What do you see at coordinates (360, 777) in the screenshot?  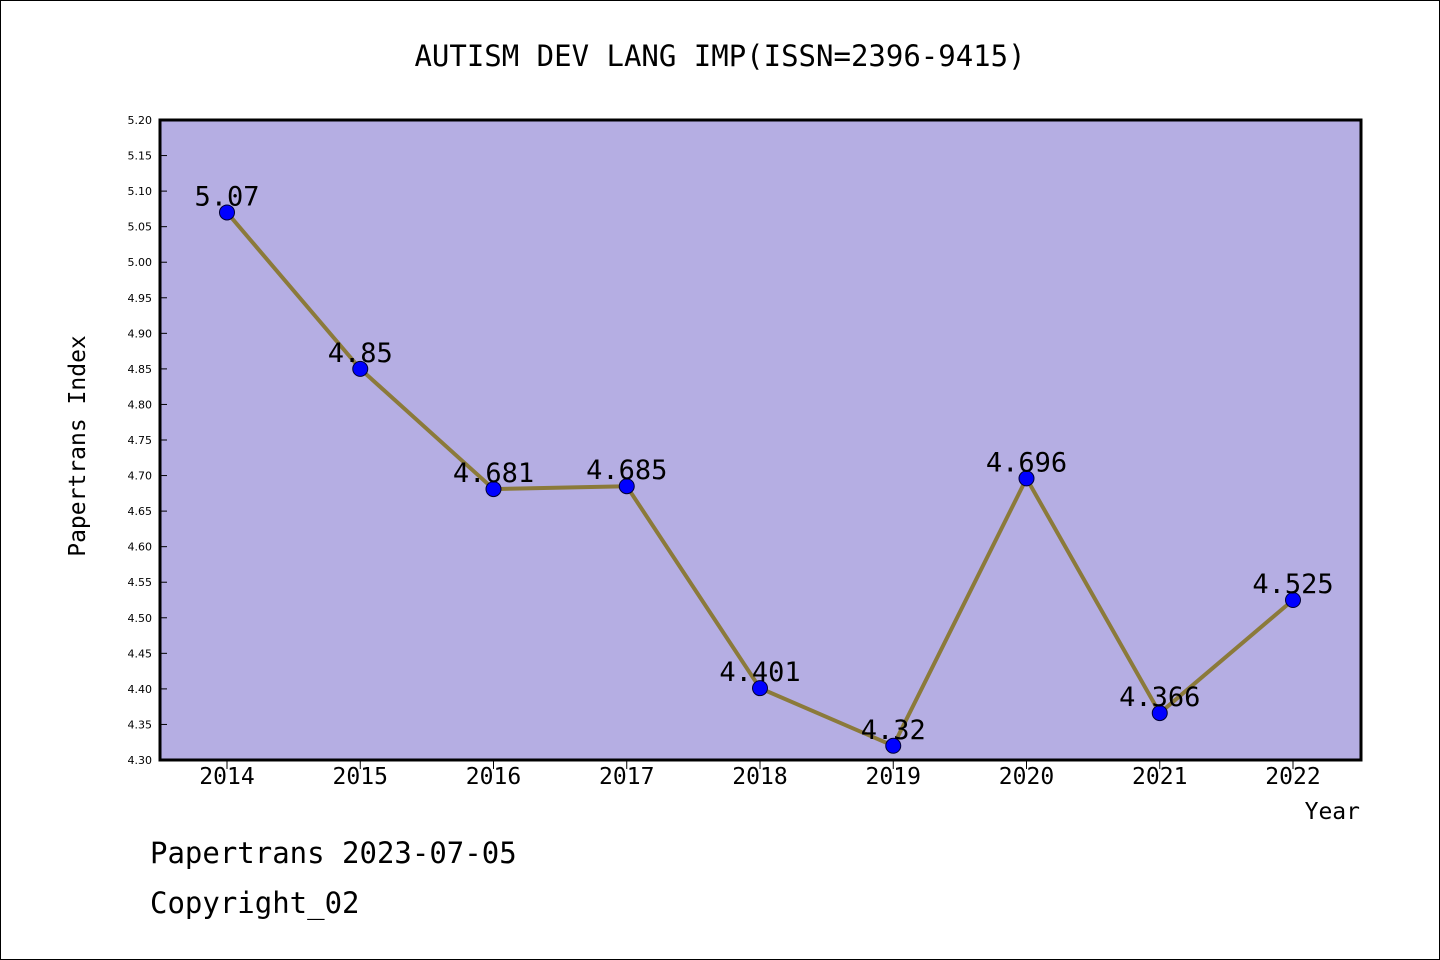 I see `x-tick-label: 2015` at bounding box center [360, 777].